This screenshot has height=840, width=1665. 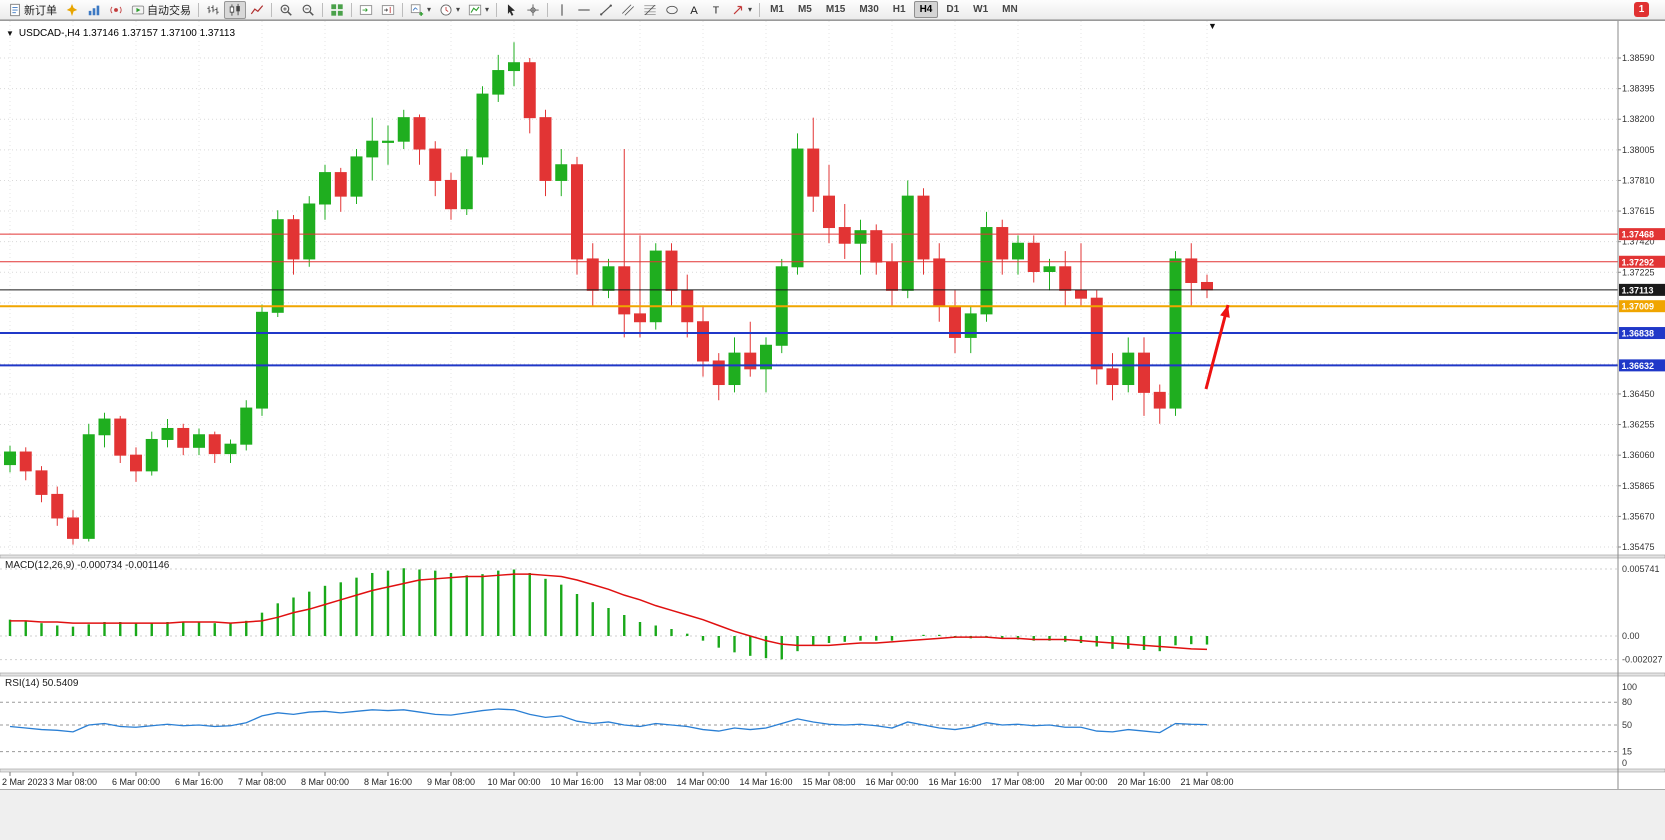 What do you see at coordinates (926, 9) in the screenshot?
I see `timeframe-h4-button: H4` at bounding box center [926, 9].